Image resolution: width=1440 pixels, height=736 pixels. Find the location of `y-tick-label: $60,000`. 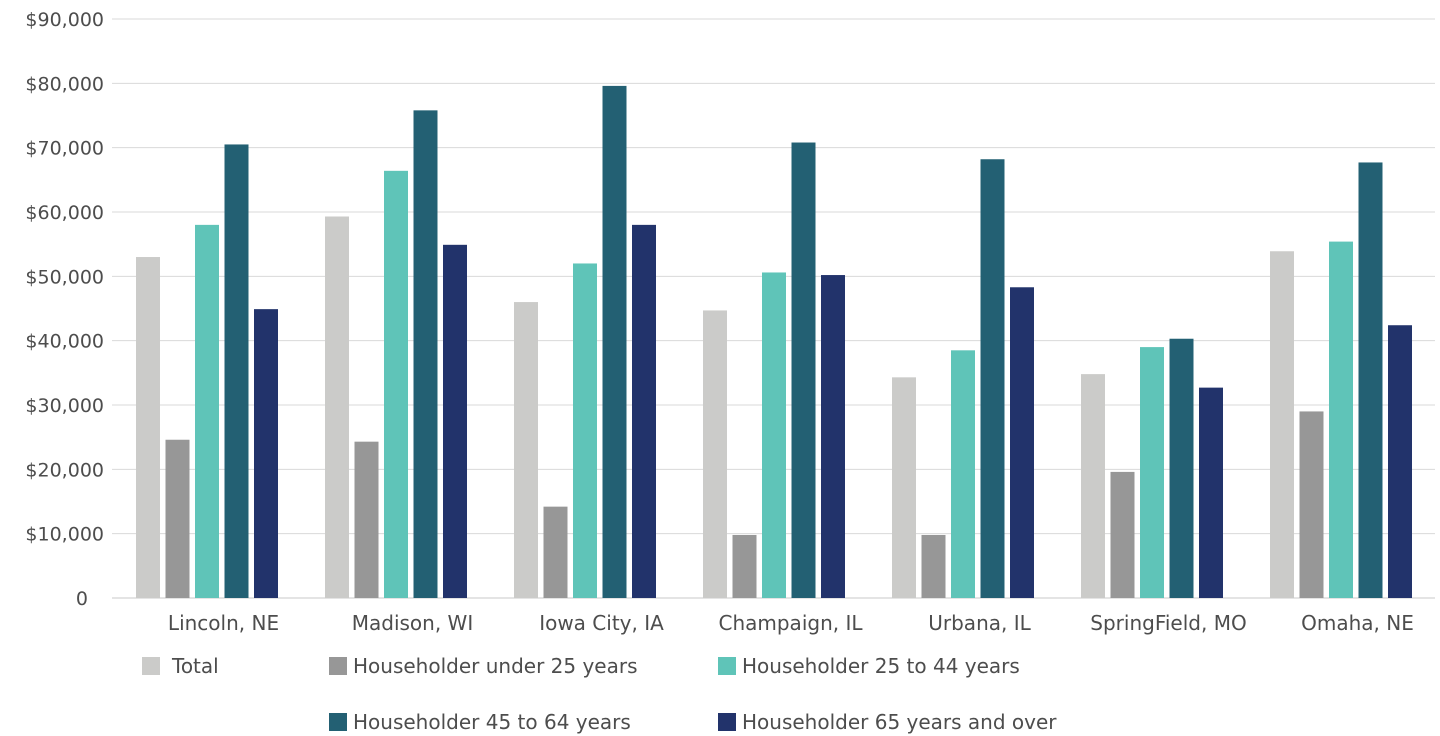

y-tick-label: $60,000 is located at coordinates (64, 213).